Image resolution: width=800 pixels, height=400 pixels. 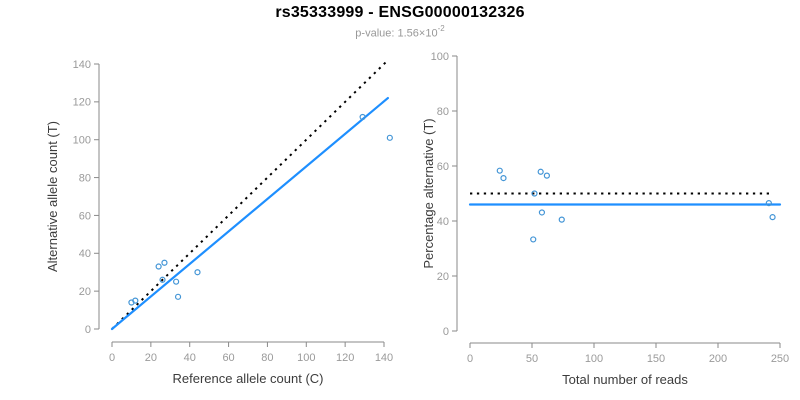 What do you see at coordinates (228, 358) in the screenshot?
I see `x-tick-label: 60` at bounding box center [228, 358].